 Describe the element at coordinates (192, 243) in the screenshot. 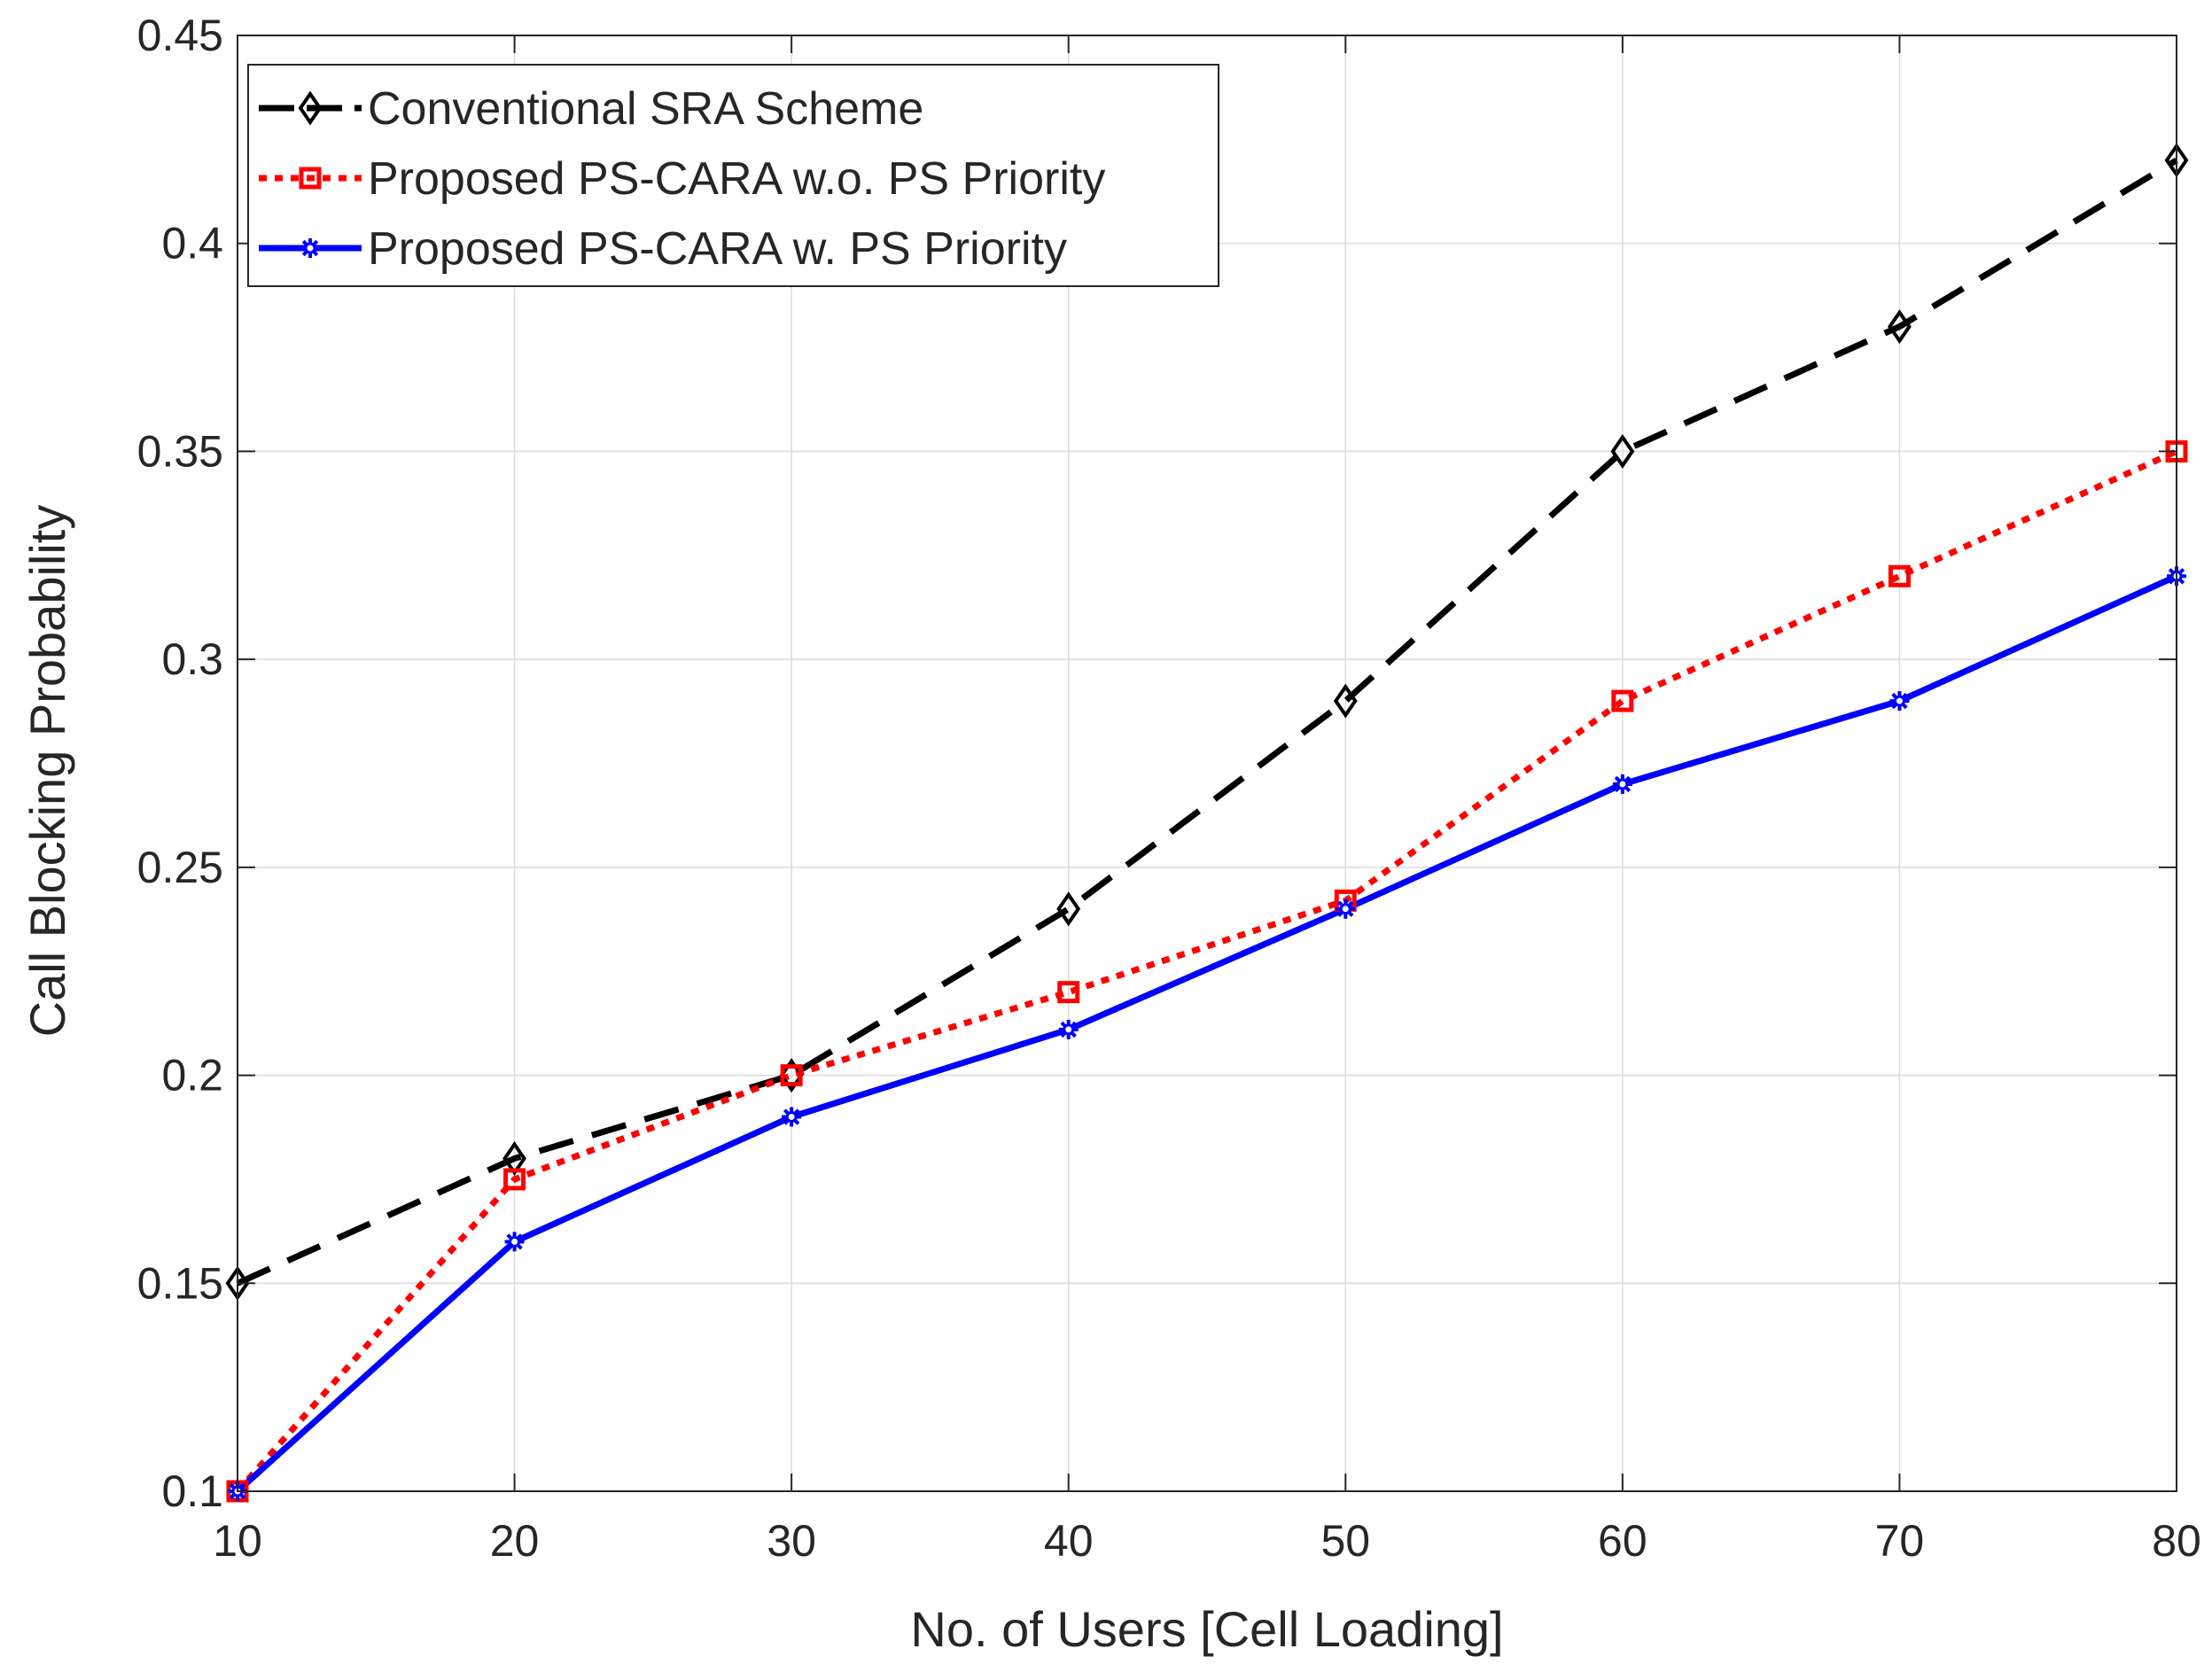

I see `y-tick-label: 0.4` at that location.